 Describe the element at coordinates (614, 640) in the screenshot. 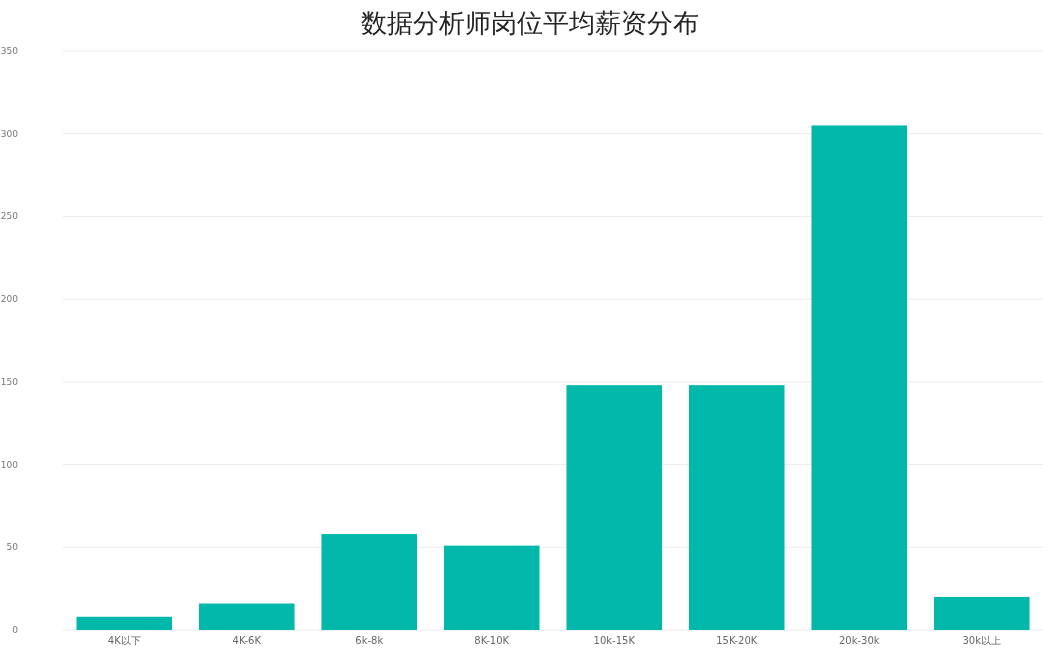

I see `x-tick-label: 10k-15K` at that location.